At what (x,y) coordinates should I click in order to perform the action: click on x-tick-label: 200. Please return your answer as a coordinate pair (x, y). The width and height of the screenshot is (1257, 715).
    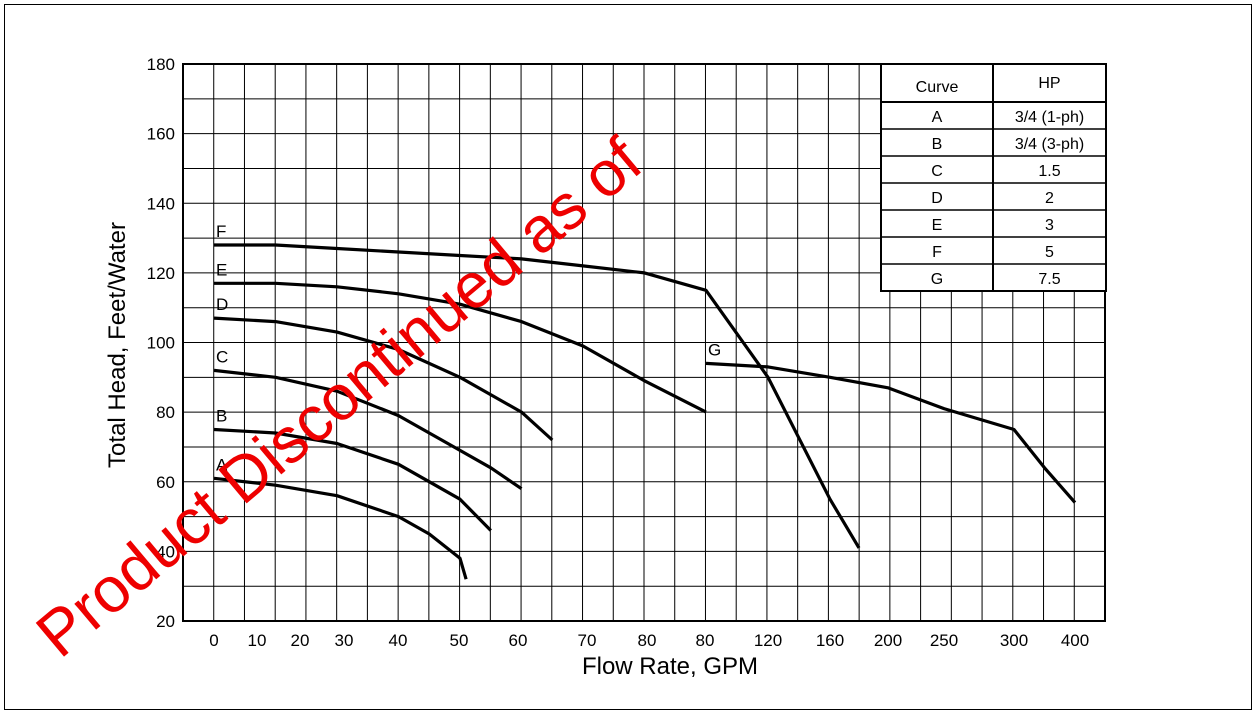
    Looking at the image, I should click on (888, 640).